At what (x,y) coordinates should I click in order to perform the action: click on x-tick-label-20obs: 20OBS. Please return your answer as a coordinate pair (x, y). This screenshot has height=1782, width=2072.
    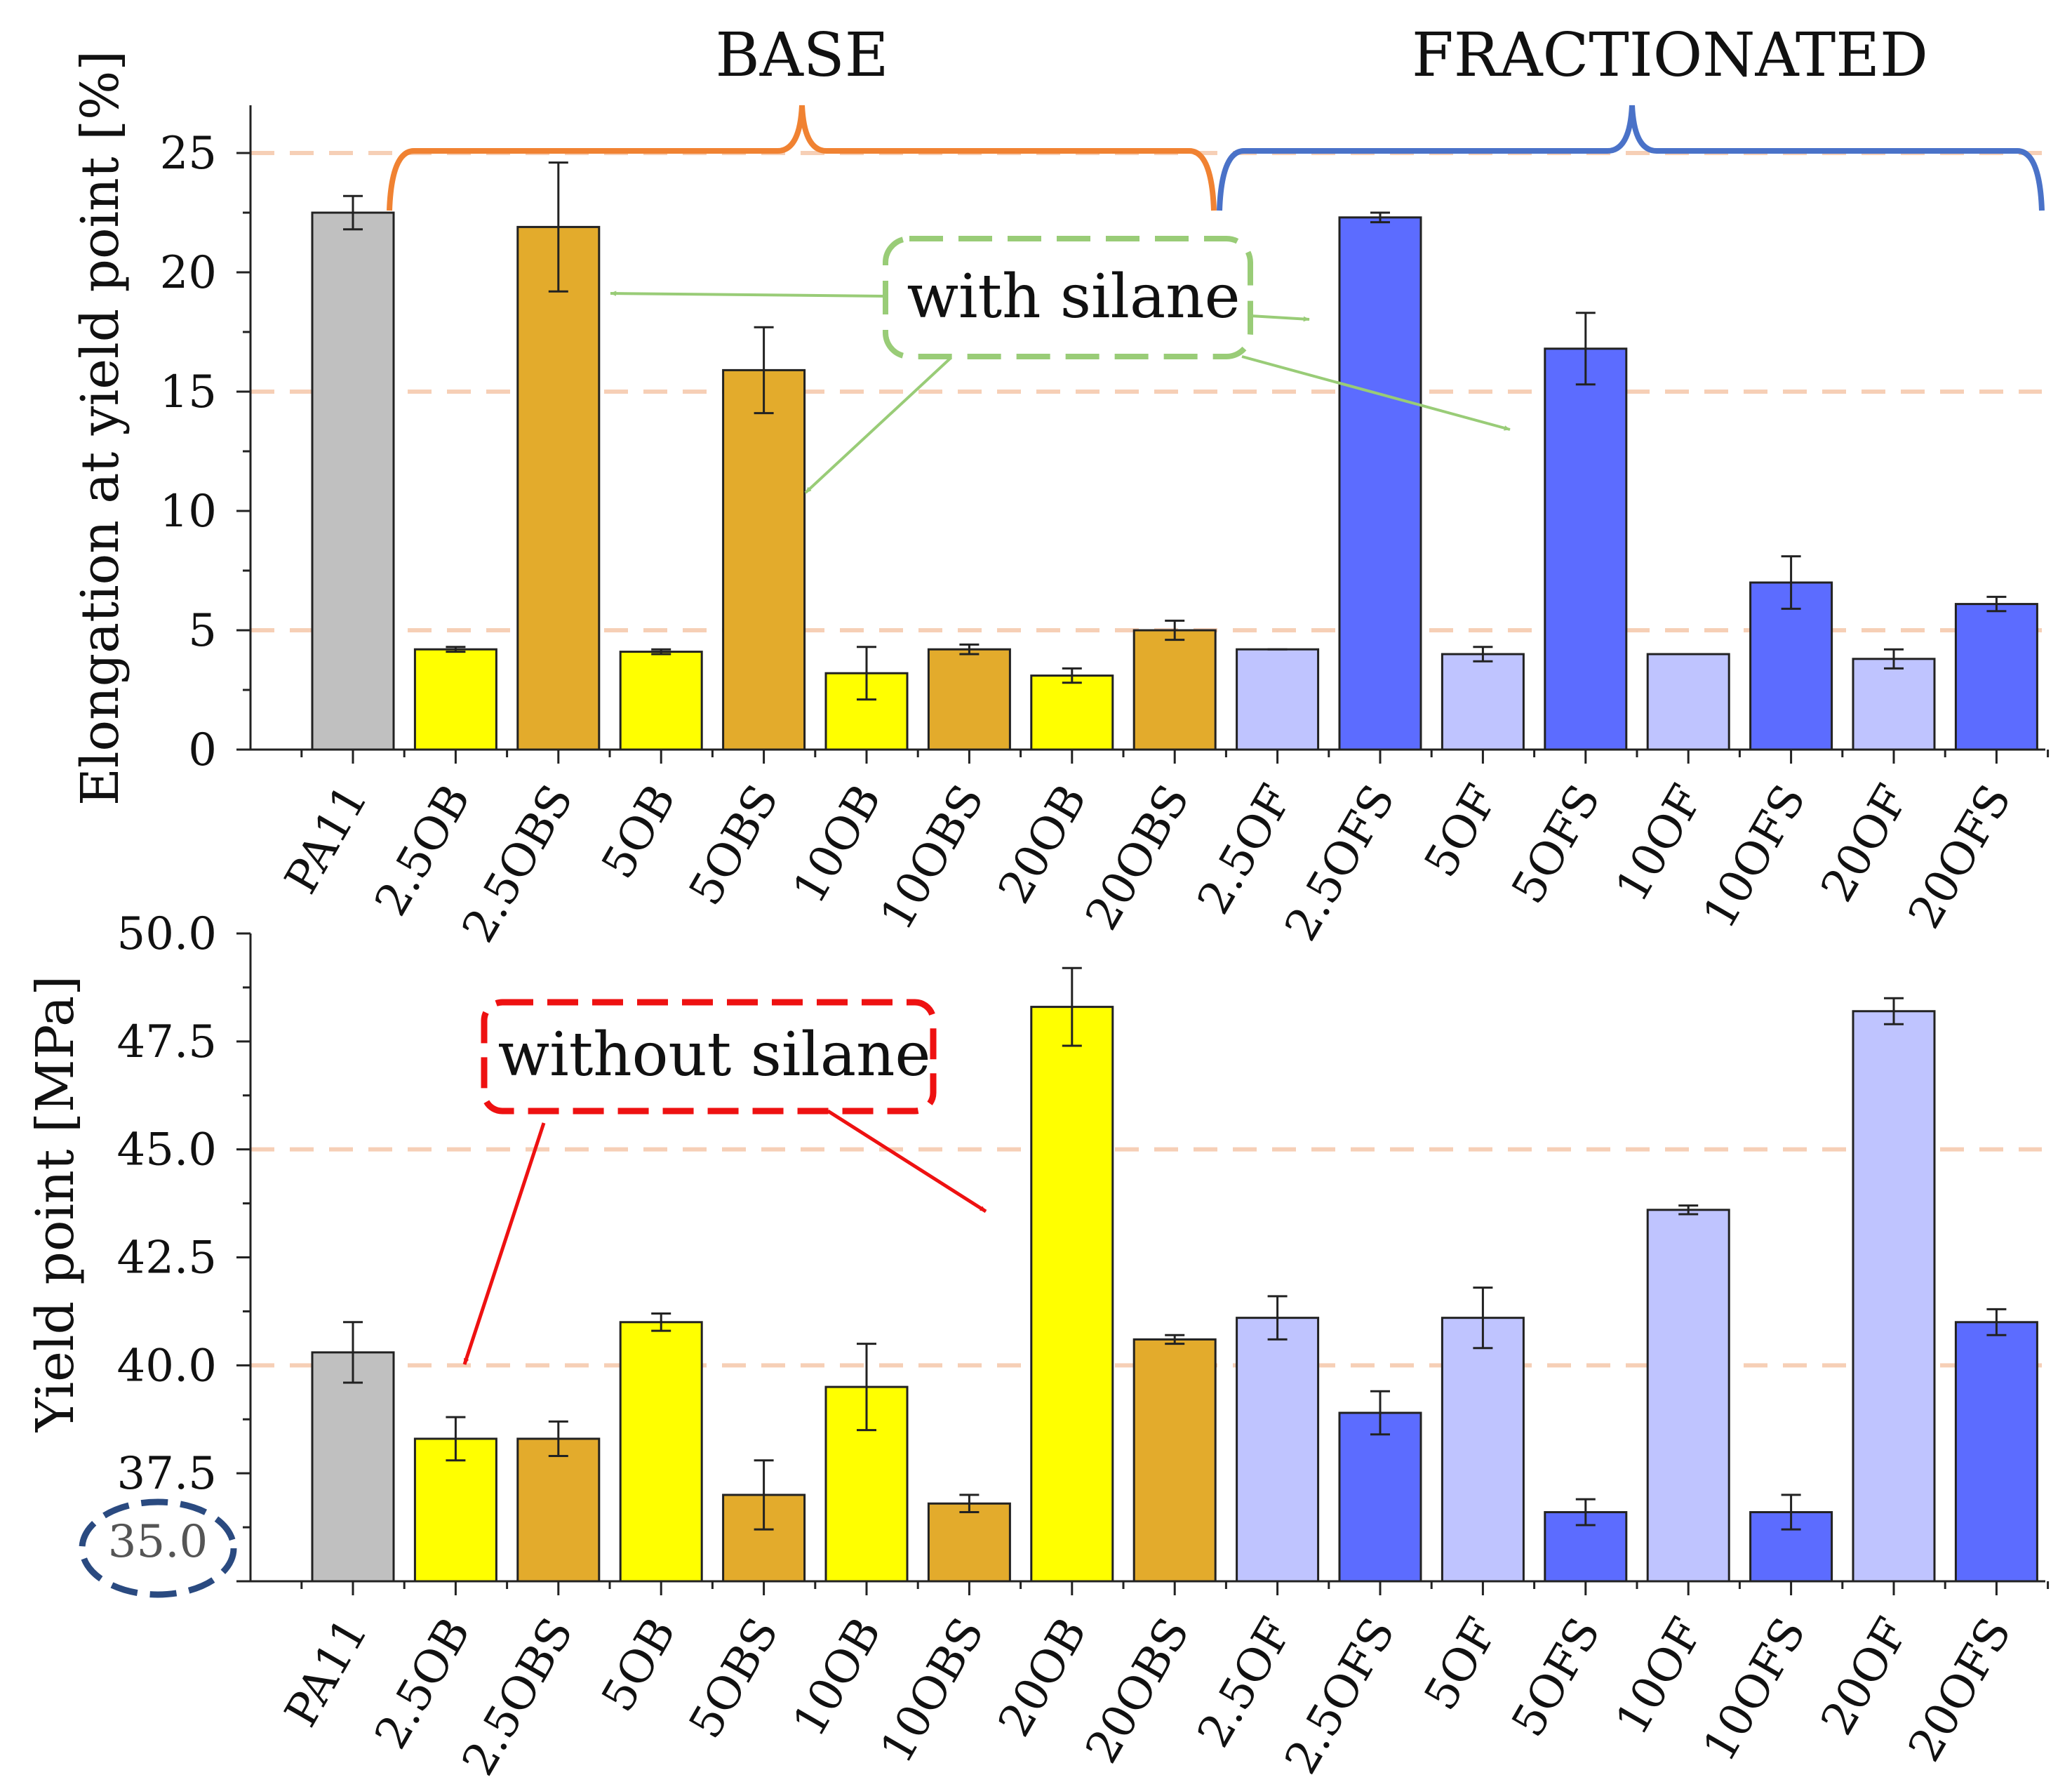
    Looking at the image, I should click on (1138, 1690).